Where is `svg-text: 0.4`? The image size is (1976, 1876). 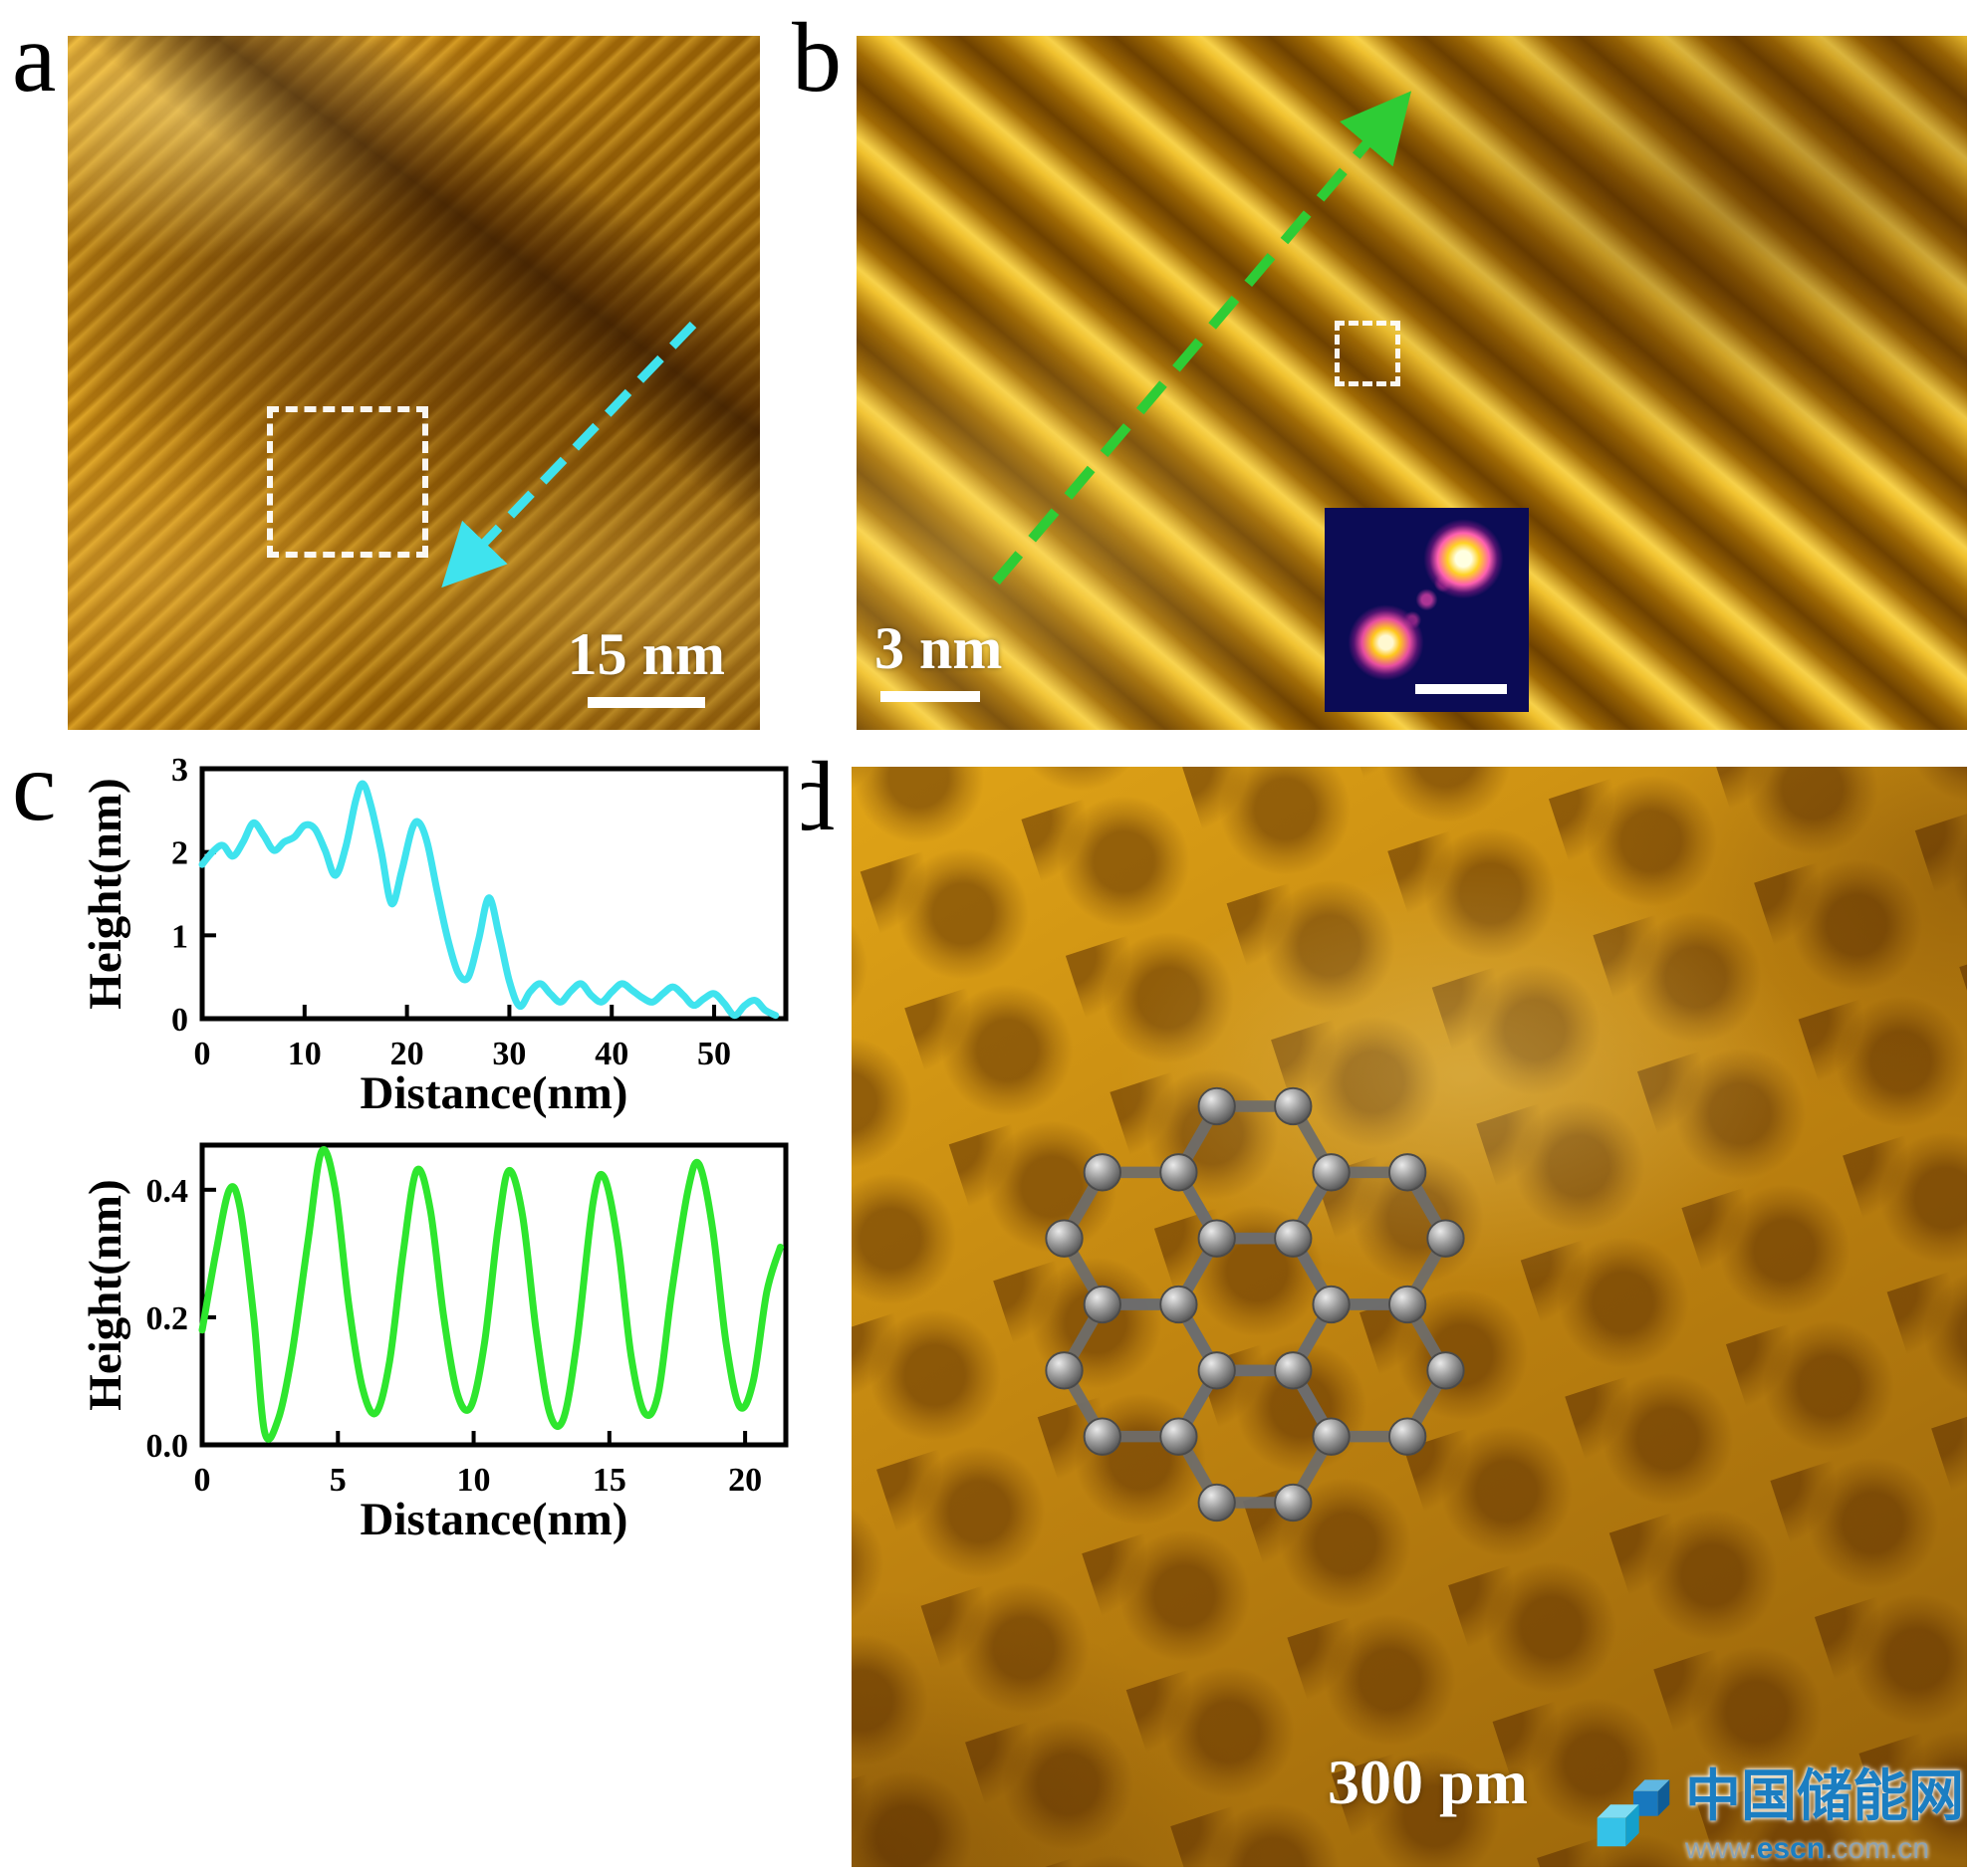
svg-text: 0.4 is located at coordinates (167, 1192).